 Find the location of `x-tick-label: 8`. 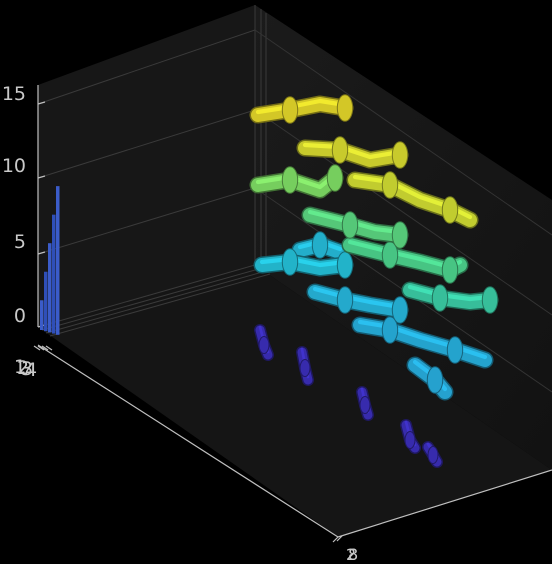

x-tick-label: 8 is located at coordinates (353, 554).